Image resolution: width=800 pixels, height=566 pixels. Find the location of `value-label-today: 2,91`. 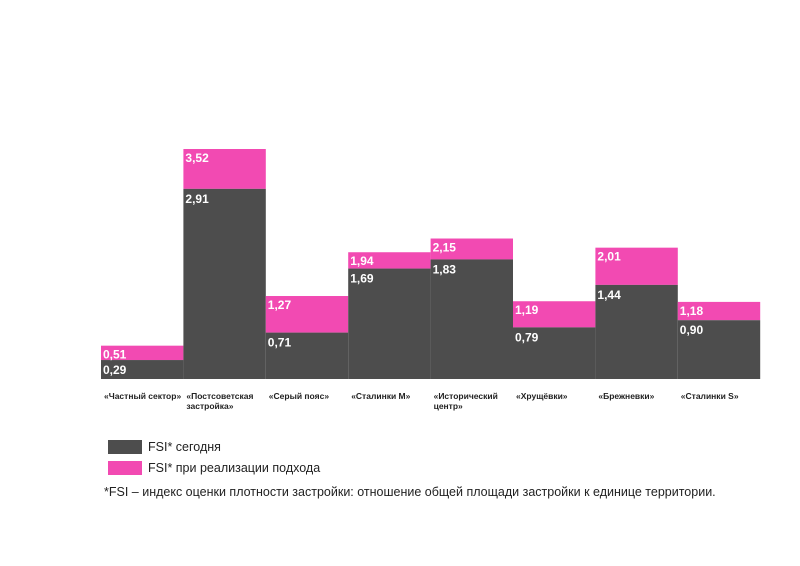

value-label-today: 2,91 is located at coordinates (197, 199).